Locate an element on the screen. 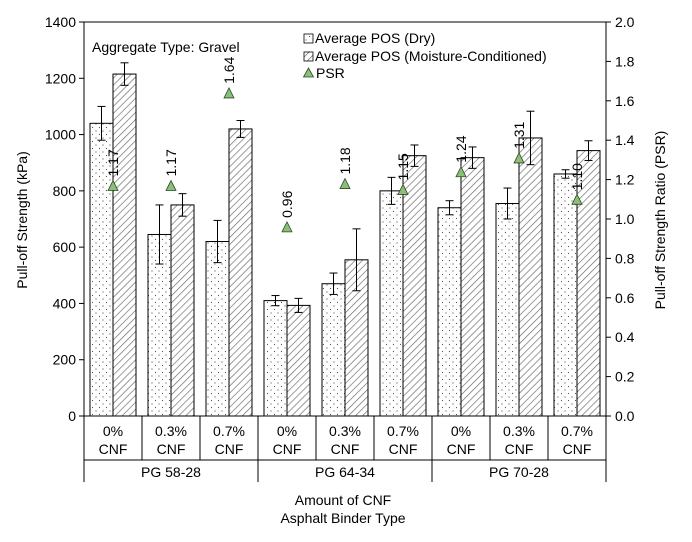 The width and height of the screenshot is (692, 542). y2-tick-label: 0.6 is located at coordinates (625, 298).